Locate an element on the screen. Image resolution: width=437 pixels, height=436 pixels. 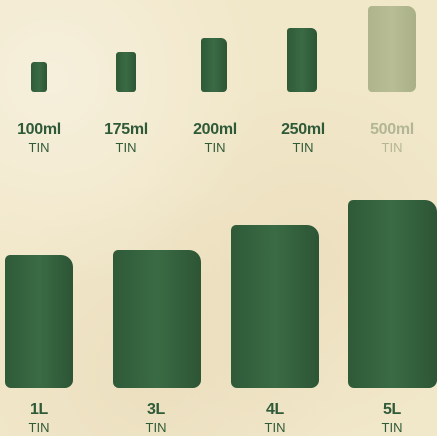
tin-4l-graphic is located at coordinates (275, 306).